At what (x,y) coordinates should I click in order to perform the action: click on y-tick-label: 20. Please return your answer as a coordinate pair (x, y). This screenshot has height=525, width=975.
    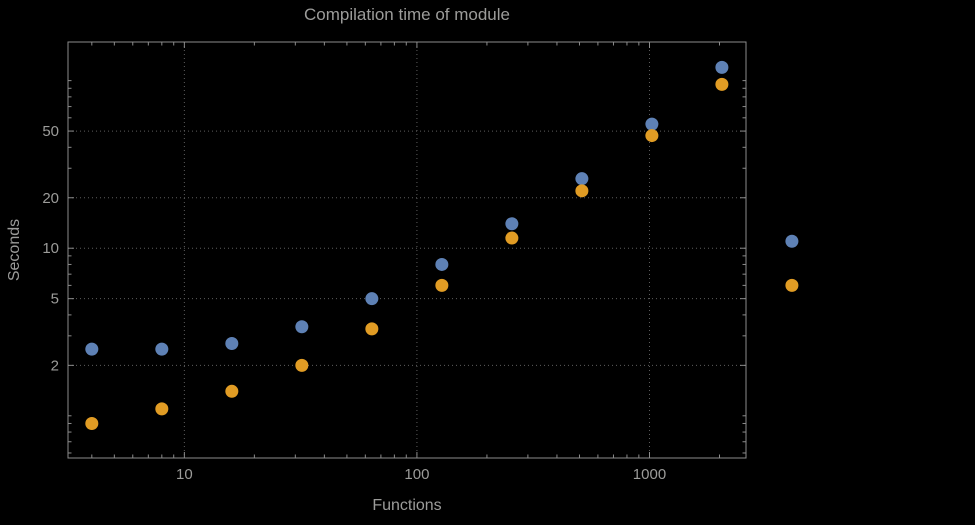
    Looking at the image, I should click on (50, 198).